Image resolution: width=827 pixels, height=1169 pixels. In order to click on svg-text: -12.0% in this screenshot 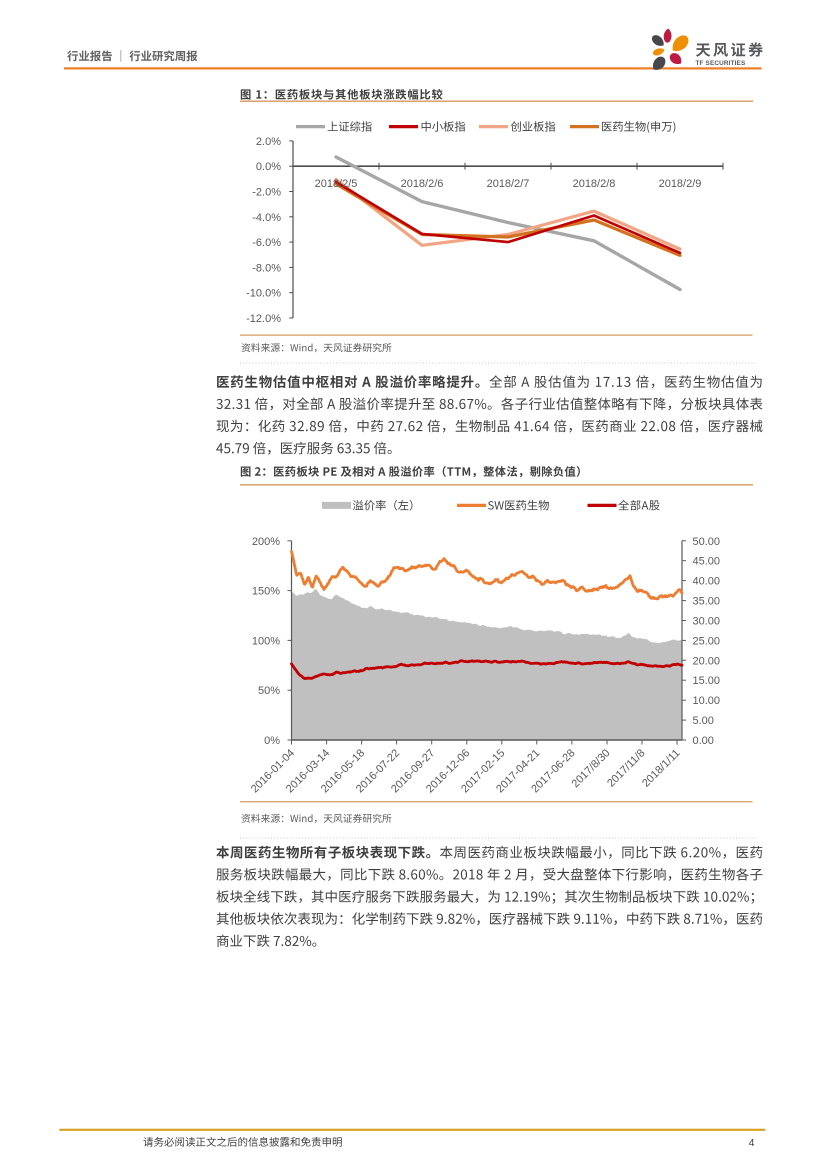, I will do `click(263, 319)`.